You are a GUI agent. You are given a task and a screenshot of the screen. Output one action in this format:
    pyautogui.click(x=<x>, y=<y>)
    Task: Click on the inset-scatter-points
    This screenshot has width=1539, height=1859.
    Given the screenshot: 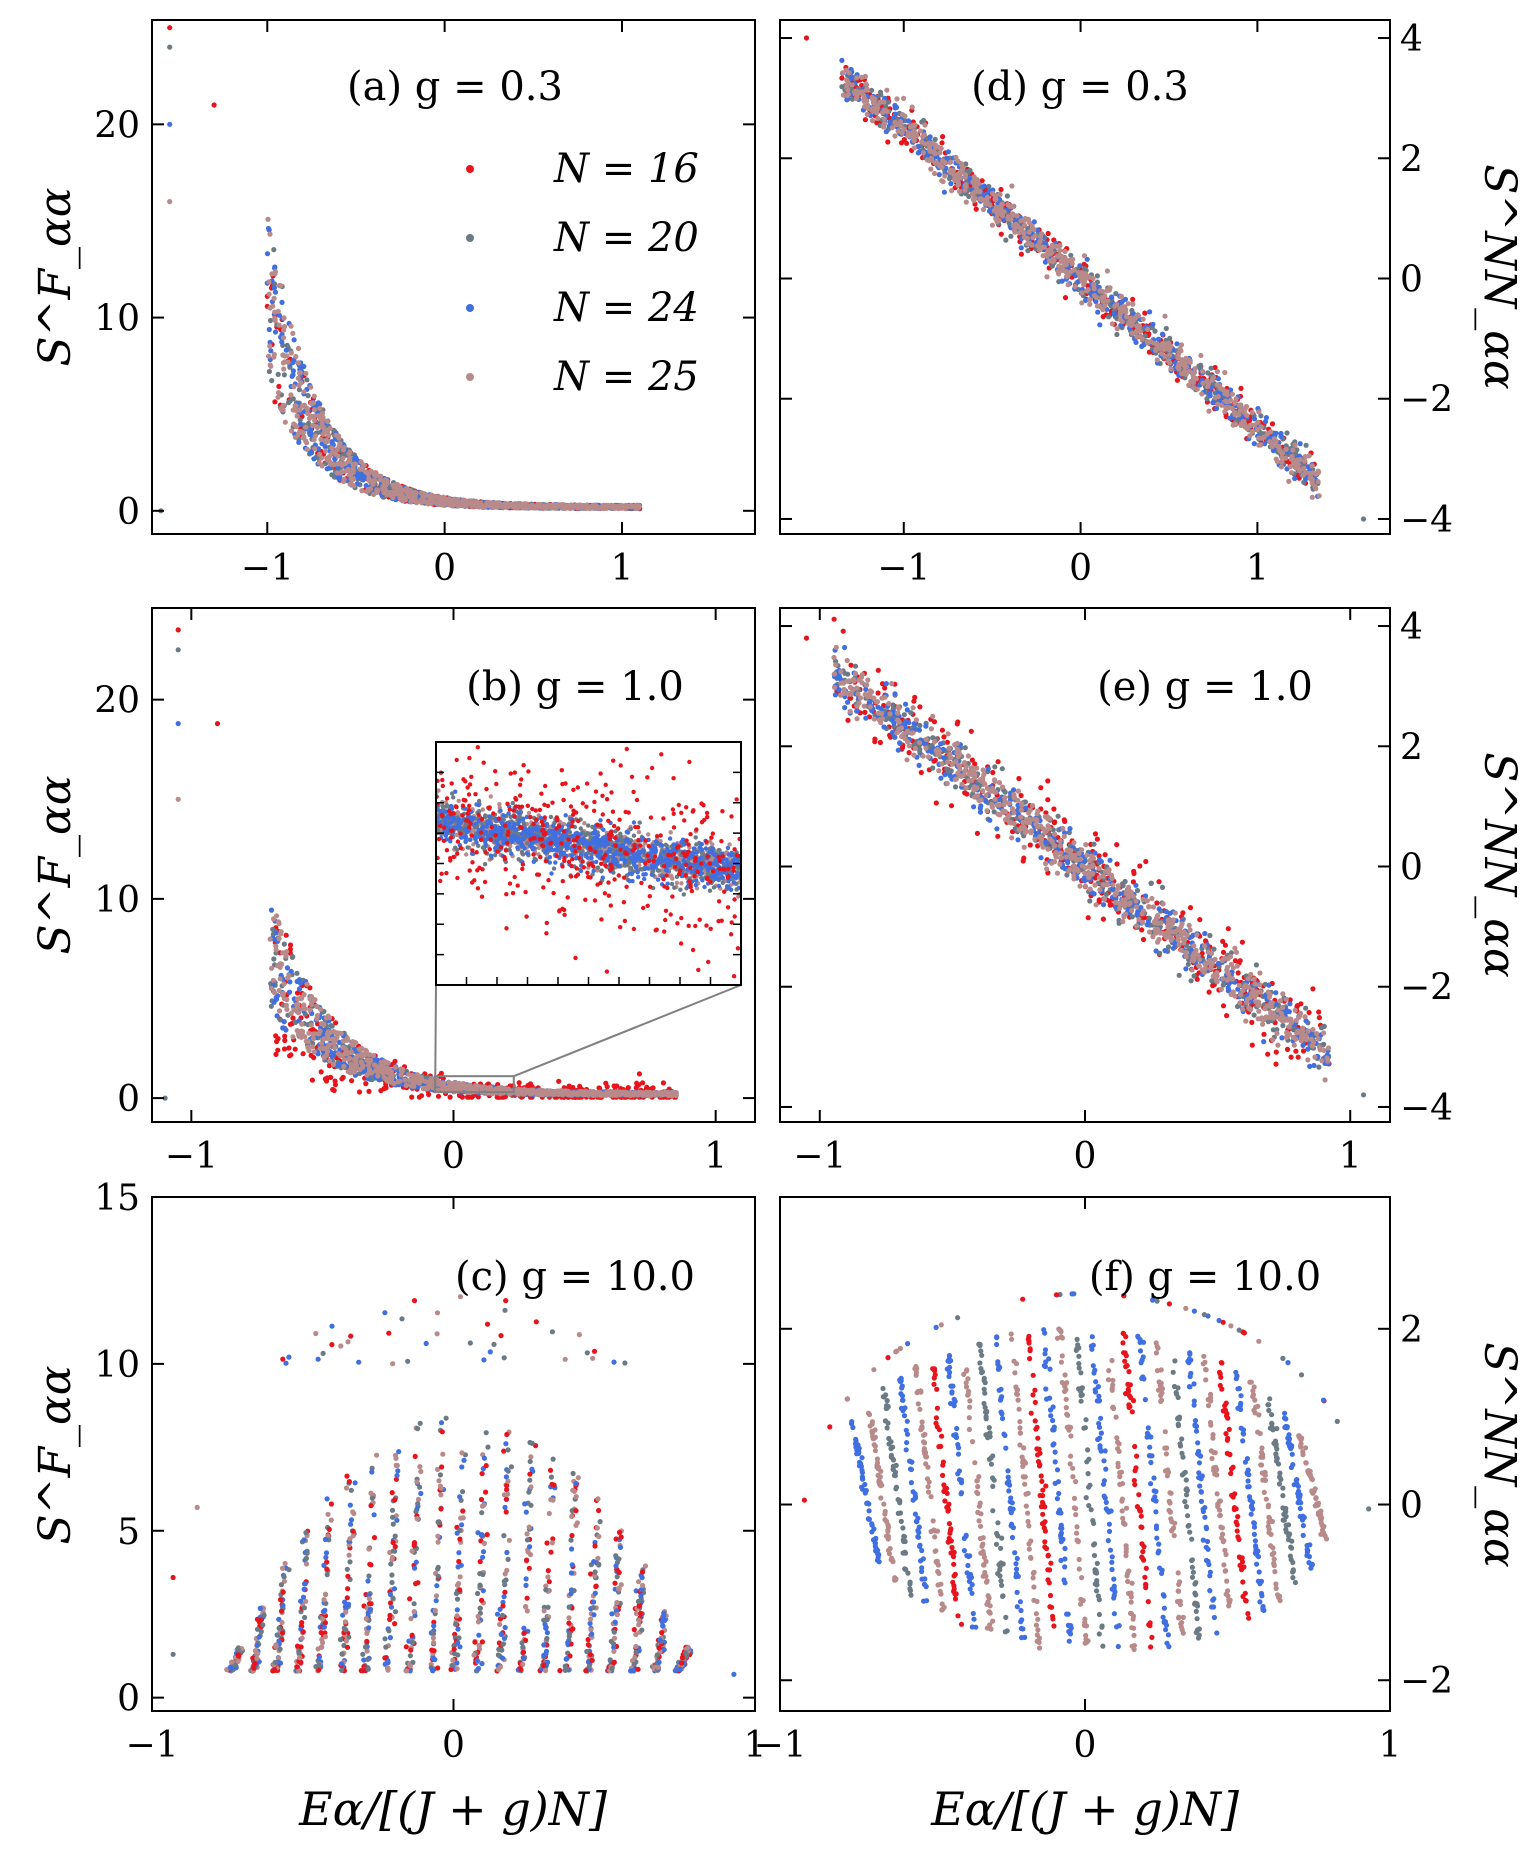 What is the action you would take?
    pyautogui.click(x=588, y=862)
    